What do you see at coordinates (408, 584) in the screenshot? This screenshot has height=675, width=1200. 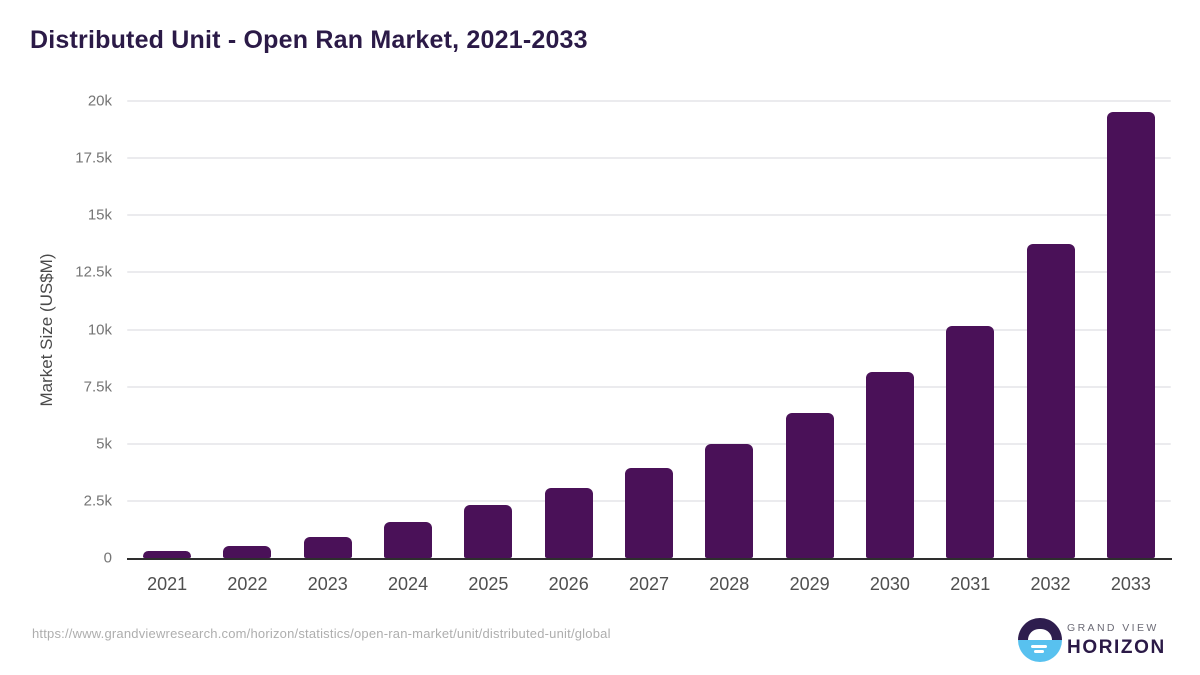 I see `x-tick-label-2024: 2024` at bounding box center [408, 584].